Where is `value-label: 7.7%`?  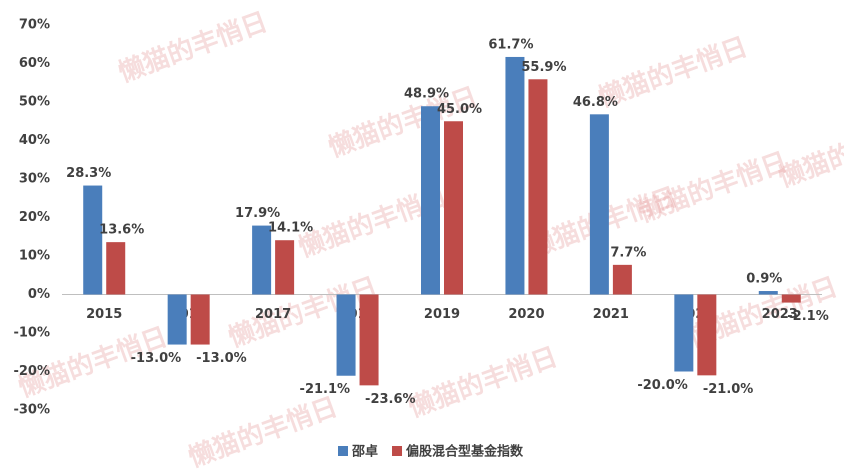 value-label: 7.7% is located at coordinates (628, 252).